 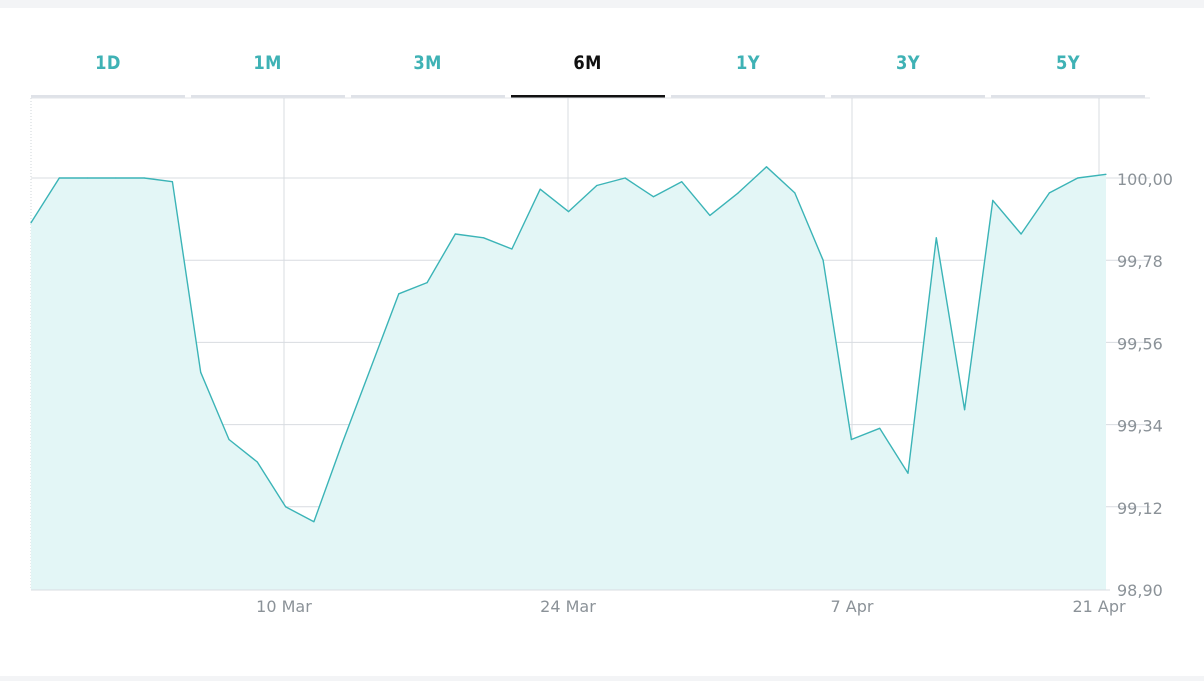 I want to click on tab-1d: 1D, so click(x=108, y=53).